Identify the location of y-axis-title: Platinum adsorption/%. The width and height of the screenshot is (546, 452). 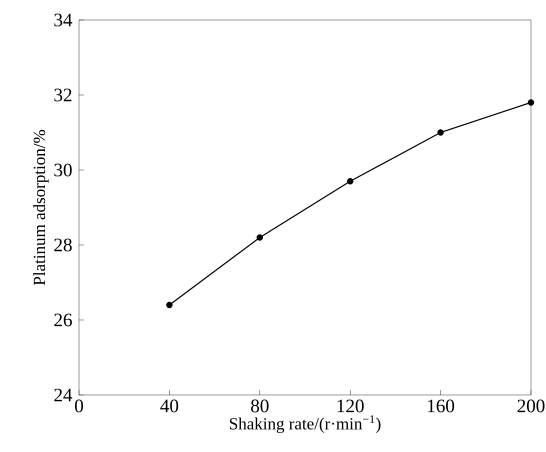
(41, 208).